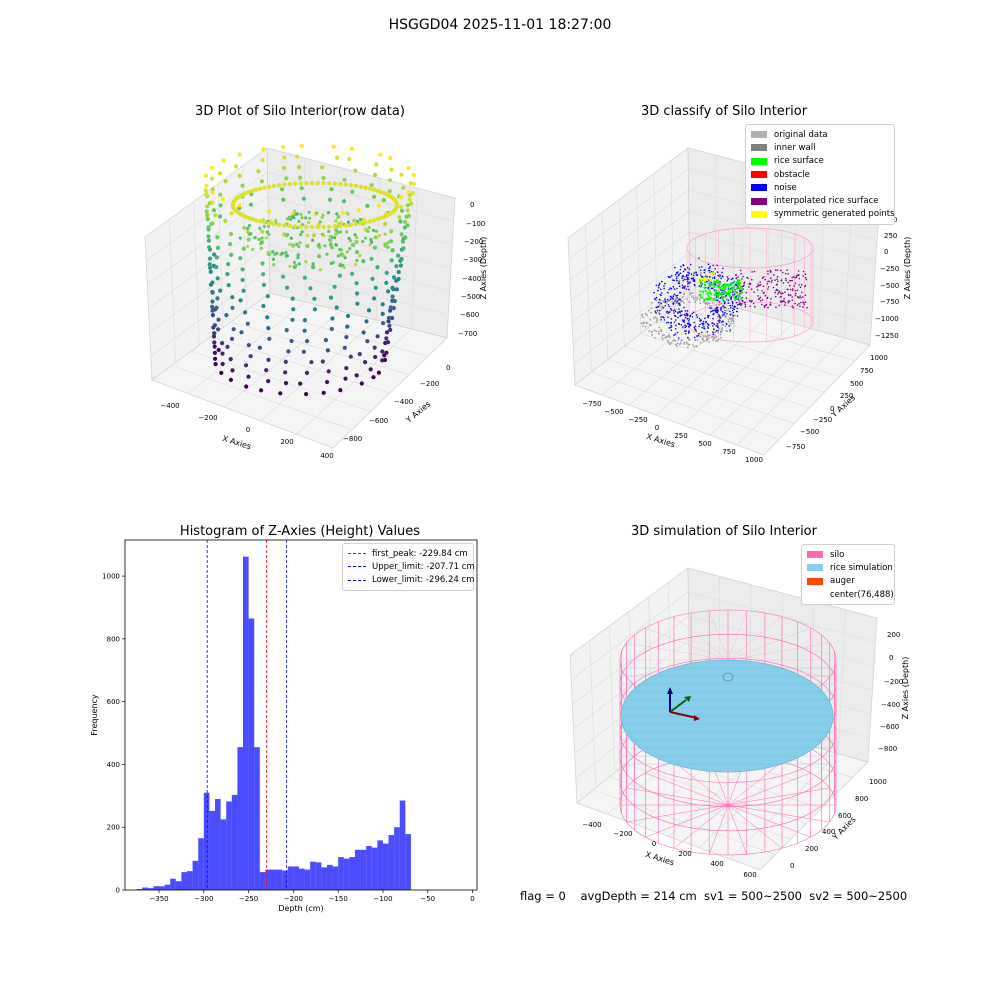 The height and width of the screenshot is (1000, 1000). What do you see at coordinates (448, 368) in the screenshot?
I see `p1-ytick: 0` at bounding box center [448, 368].